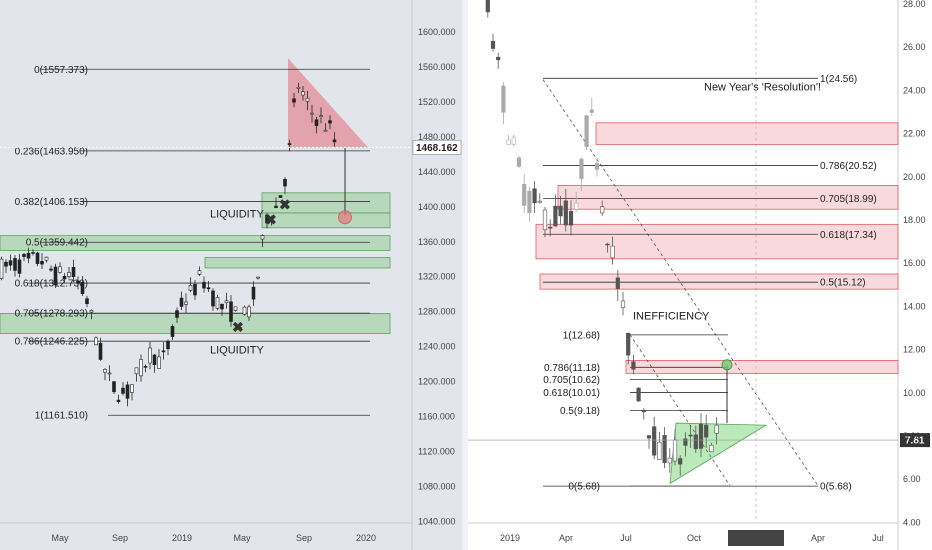  What do you see at coordinates (436, 417) in the screenshot?
I see `y-axis-tick: 1160.000` at bounding box center [436, 417].